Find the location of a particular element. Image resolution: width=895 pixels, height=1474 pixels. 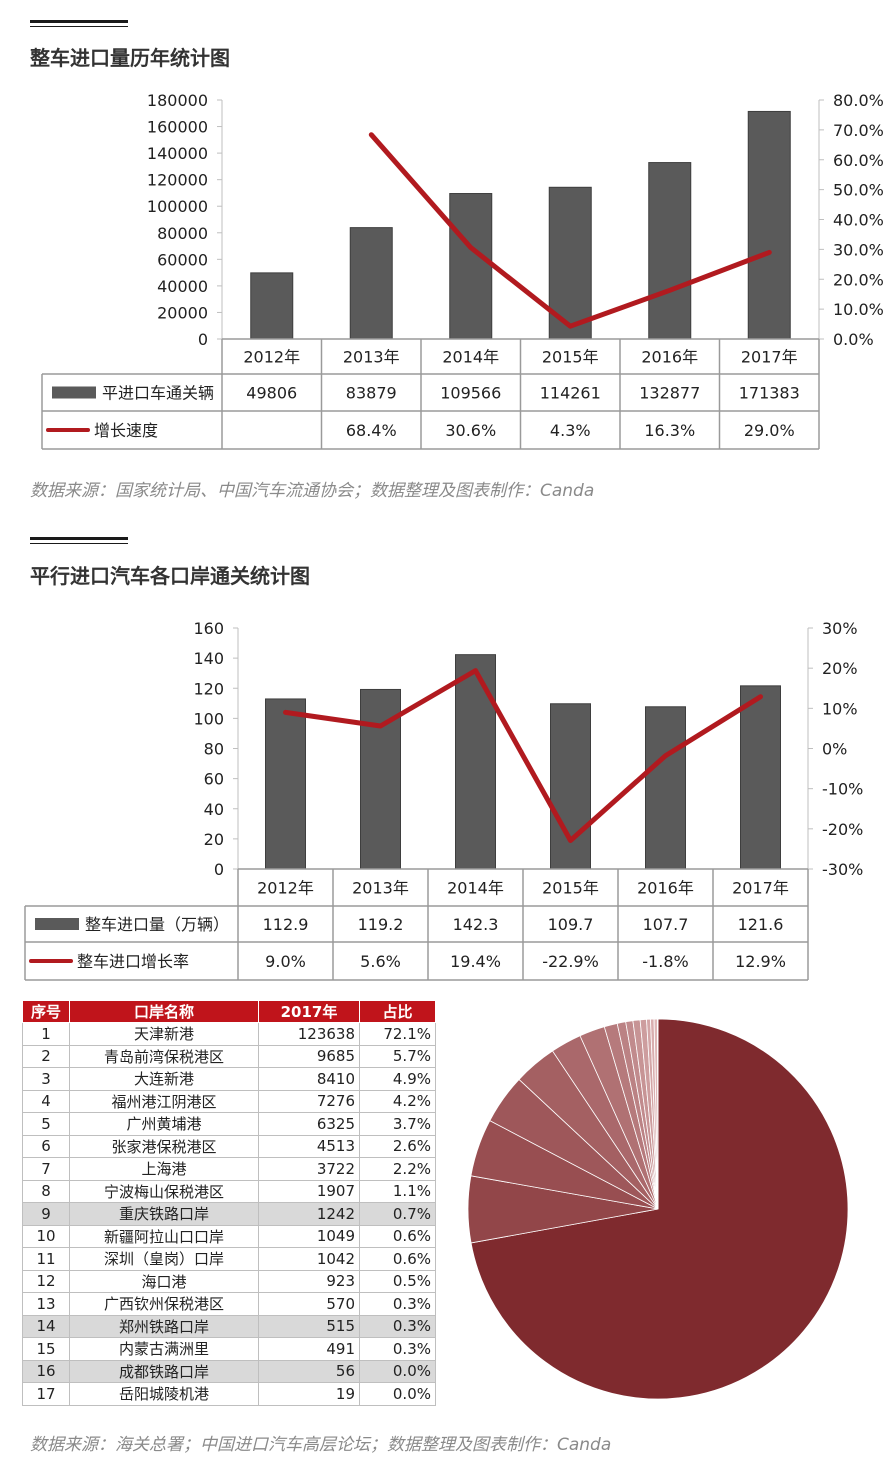

cell-port-name: 广州黄埔港 is located at coordinates (164, 1124).